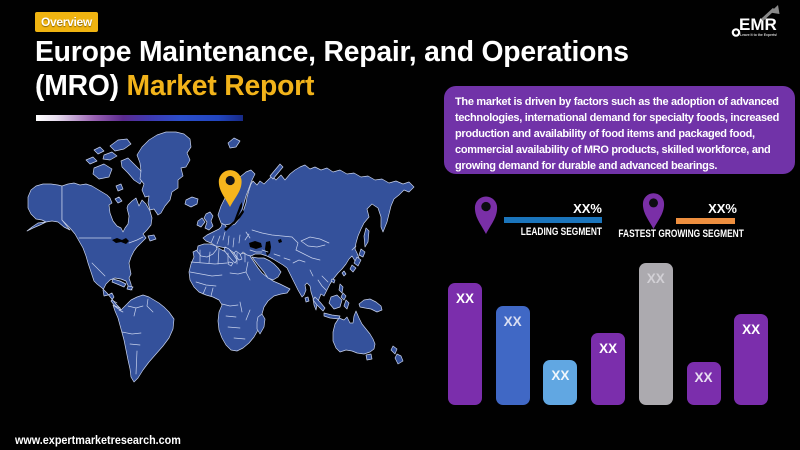 The width and height of the screenshot is (800, 450). Describe the element at coordinates (758, 35) in the screenshot. I see `emr-logo-tagline: Leave It to the Experts!` at that location.